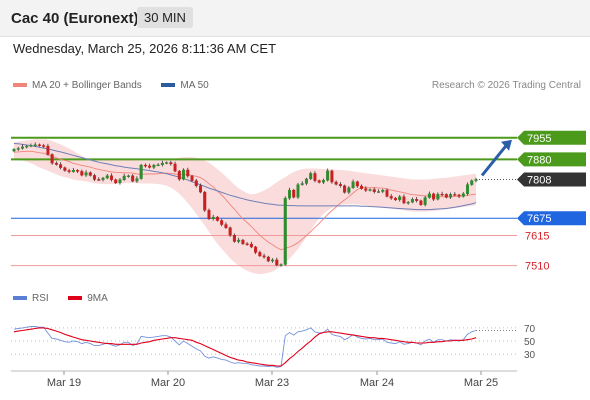  I want to click on rsi-line, so click(245, 347).